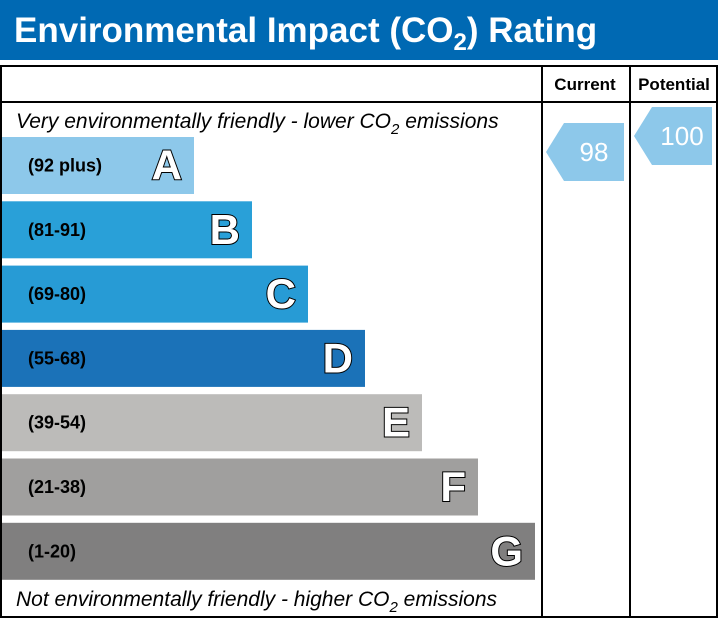 The height and width of the screenshot is (624, 718). I want to click on potential-column-header: Potential, so click(674, 84).